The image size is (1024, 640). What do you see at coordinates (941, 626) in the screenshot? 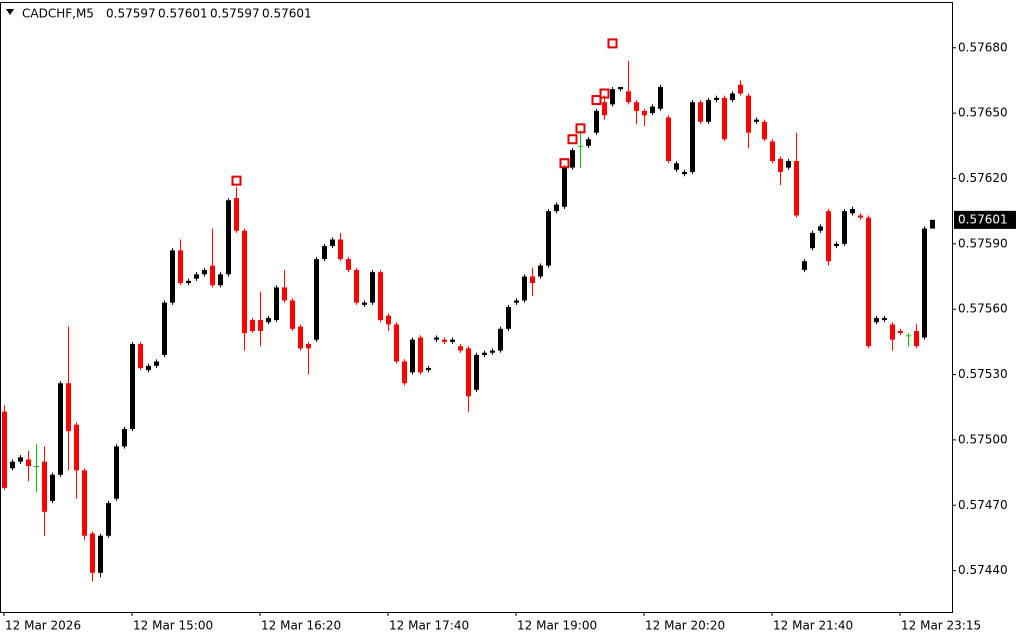
I see `x-tick-label: 12 Mar 23:15` at bounding box center [941, 626].